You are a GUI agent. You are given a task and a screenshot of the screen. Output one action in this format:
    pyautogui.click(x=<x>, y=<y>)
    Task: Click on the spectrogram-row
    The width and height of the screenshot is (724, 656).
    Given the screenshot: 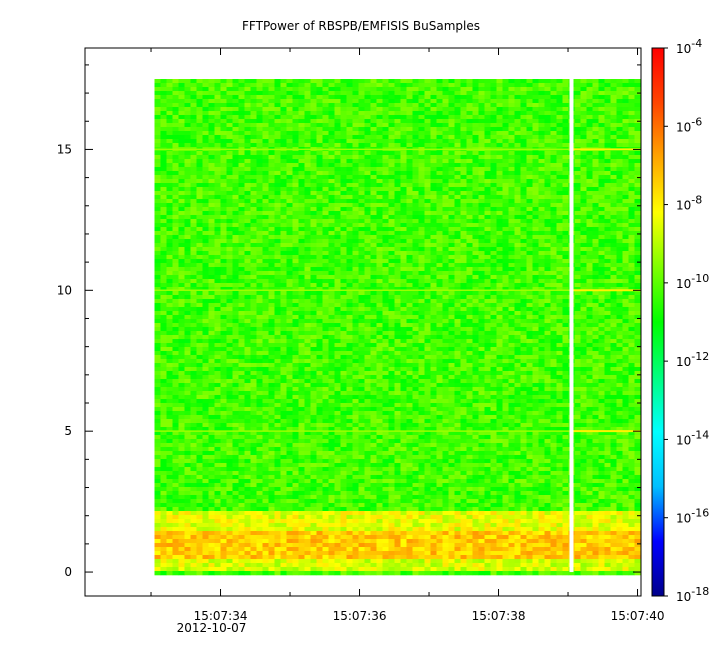 What is the action you would take?
    pyautogui.click(x=397, y=133)
    